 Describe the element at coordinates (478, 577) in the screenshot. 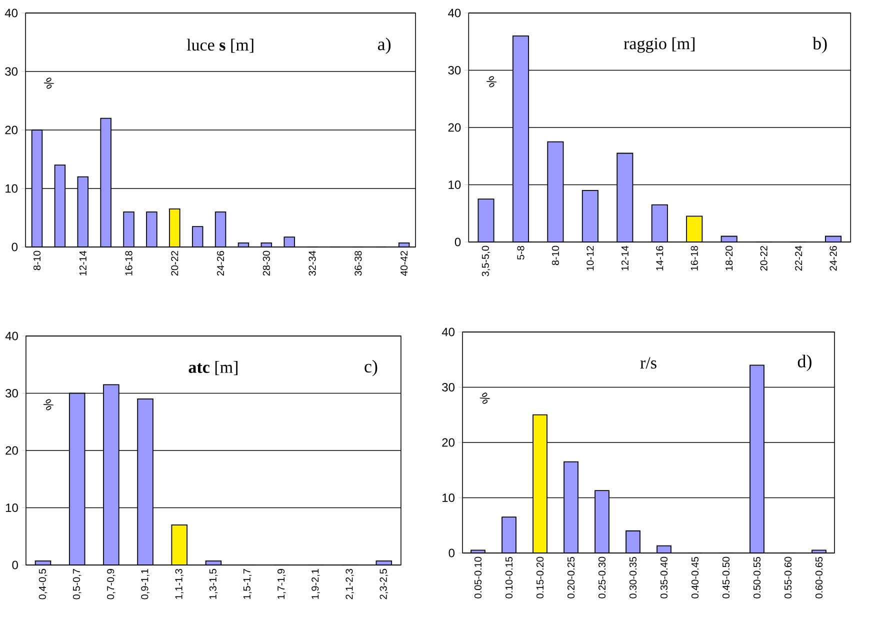

I see `x-tick-label: 0.05-0.10` at that location.